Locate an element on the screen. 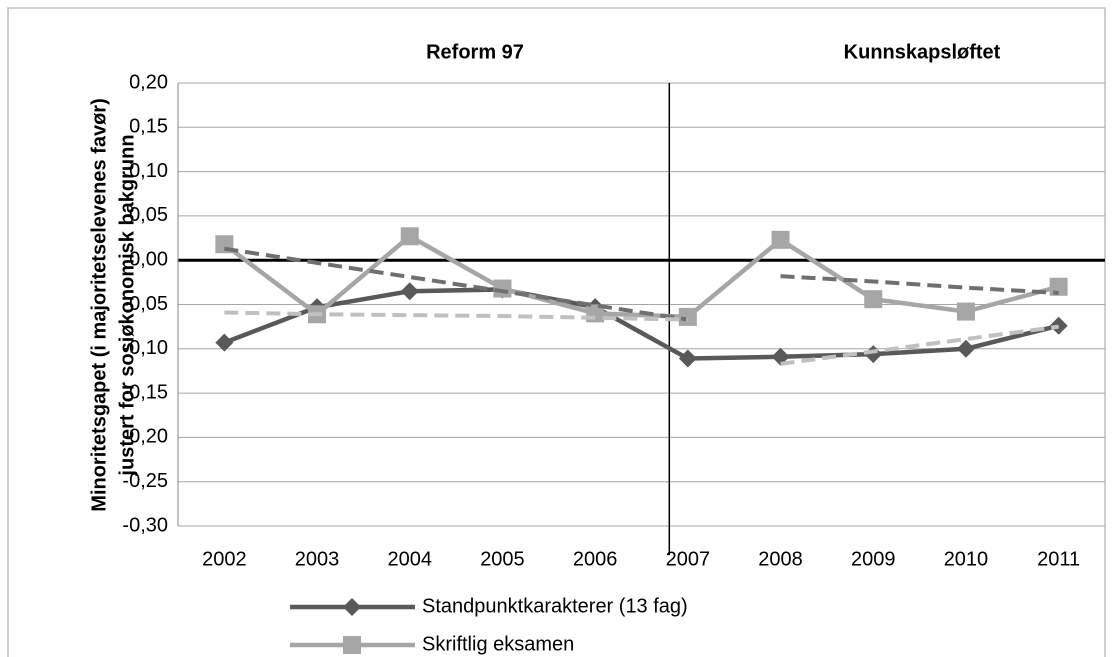 The width and height of the screenshot is (1113, 657). y-tick-label: 0,15 is located at coordinates (148, 127).